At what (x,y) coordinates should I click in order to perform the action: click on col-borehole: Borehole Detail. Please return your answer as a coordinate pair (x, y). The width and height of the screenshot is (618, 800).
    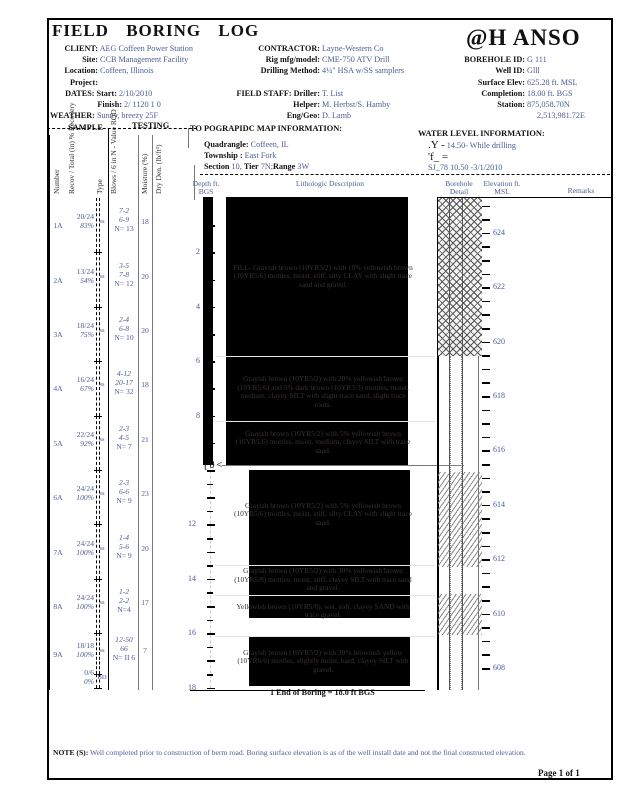
    Looking at the image, I should click on (459, 187).